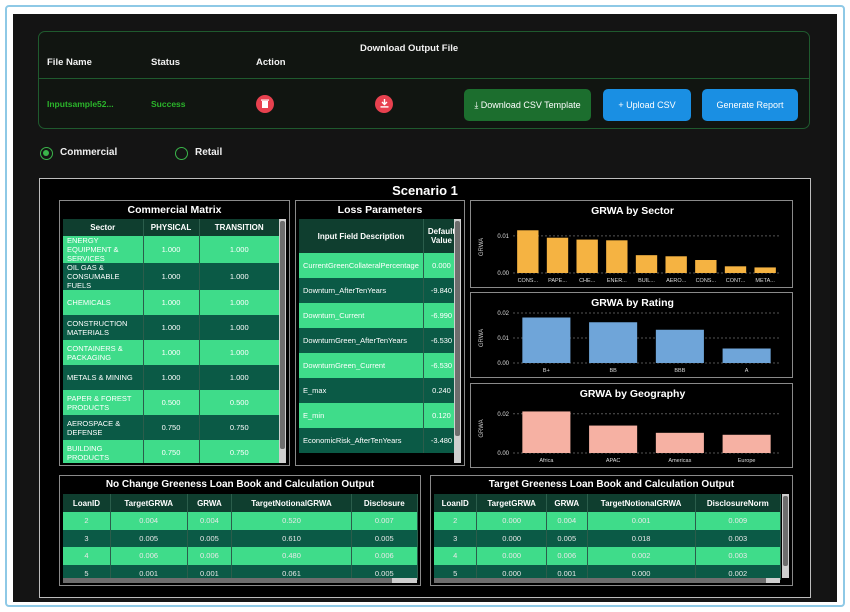 This screenshot has width=850, height=612. I want to click on table-row: 4 0.000 0.006 0.002 0.003, so click(607, 556).